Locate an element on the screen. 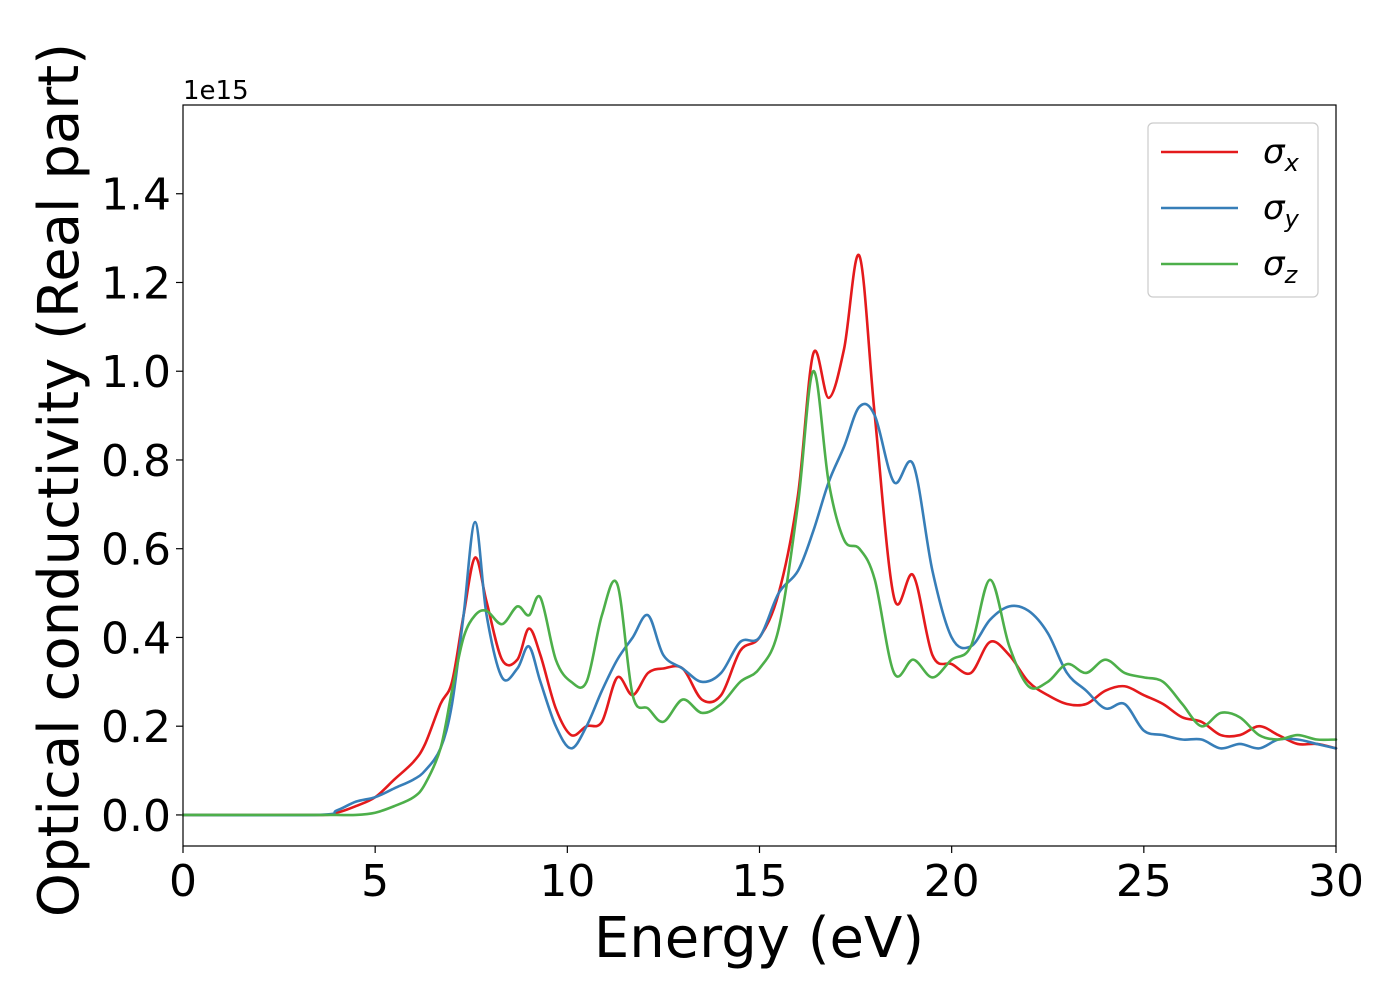 The image size is (1400, 1005). x-tick-label: 15 is located at coordinates (760, 881).